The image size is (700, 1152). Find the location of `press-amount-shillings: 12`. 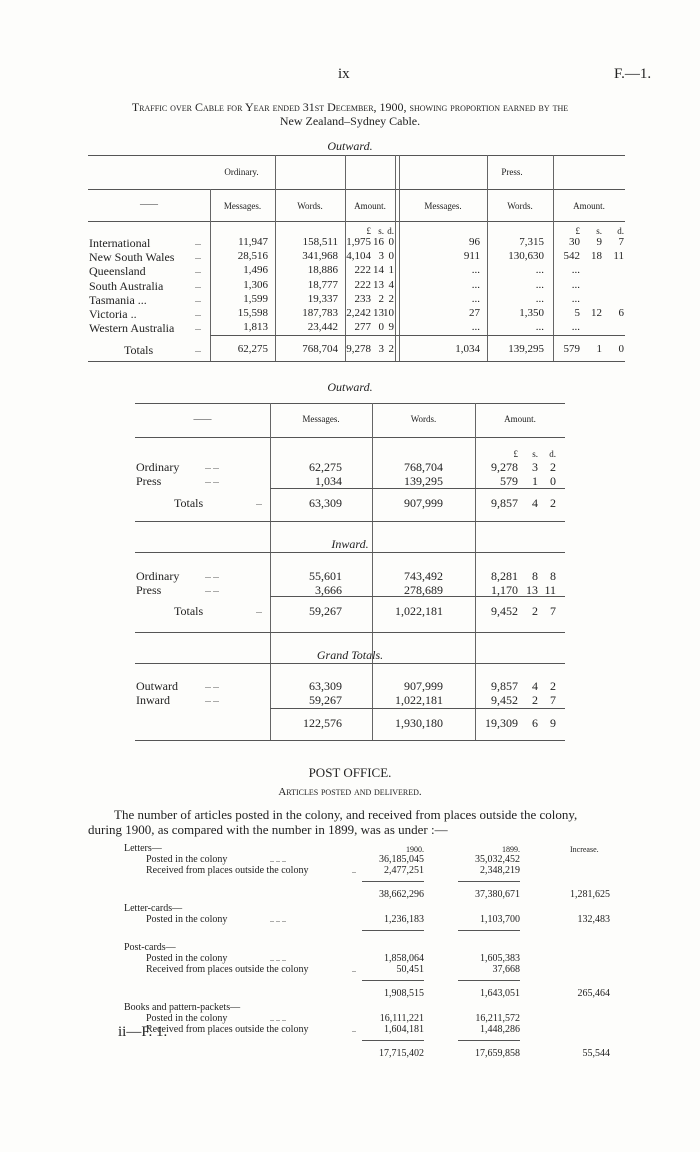

press-amount-shillings: 12 is located at coordinates (596, 313).